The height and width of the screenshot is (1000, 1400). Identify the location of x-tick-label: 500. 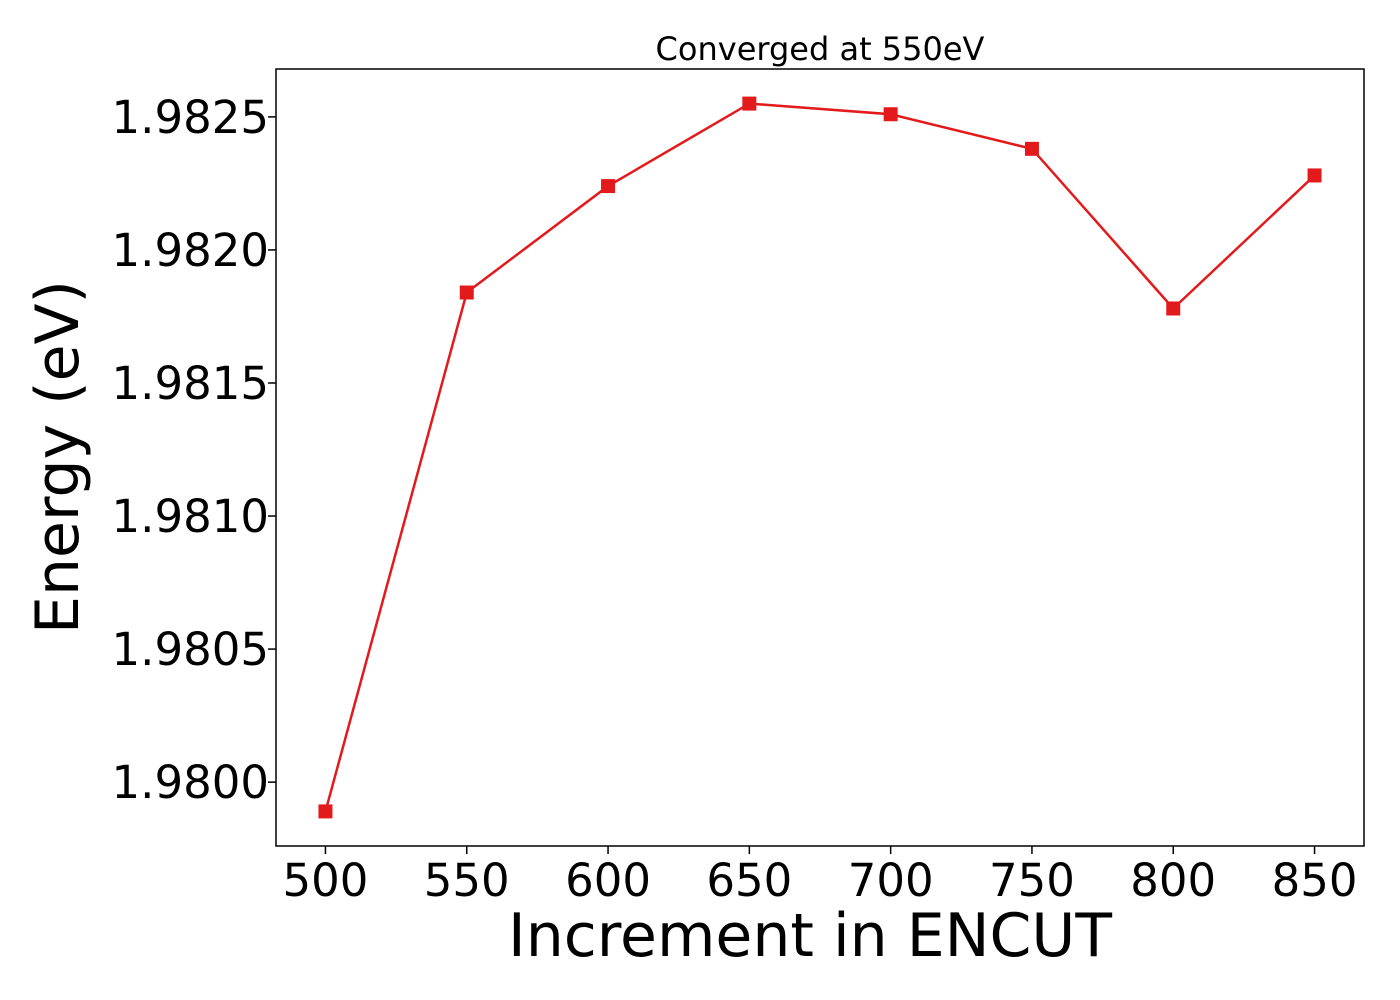
(326, 880).